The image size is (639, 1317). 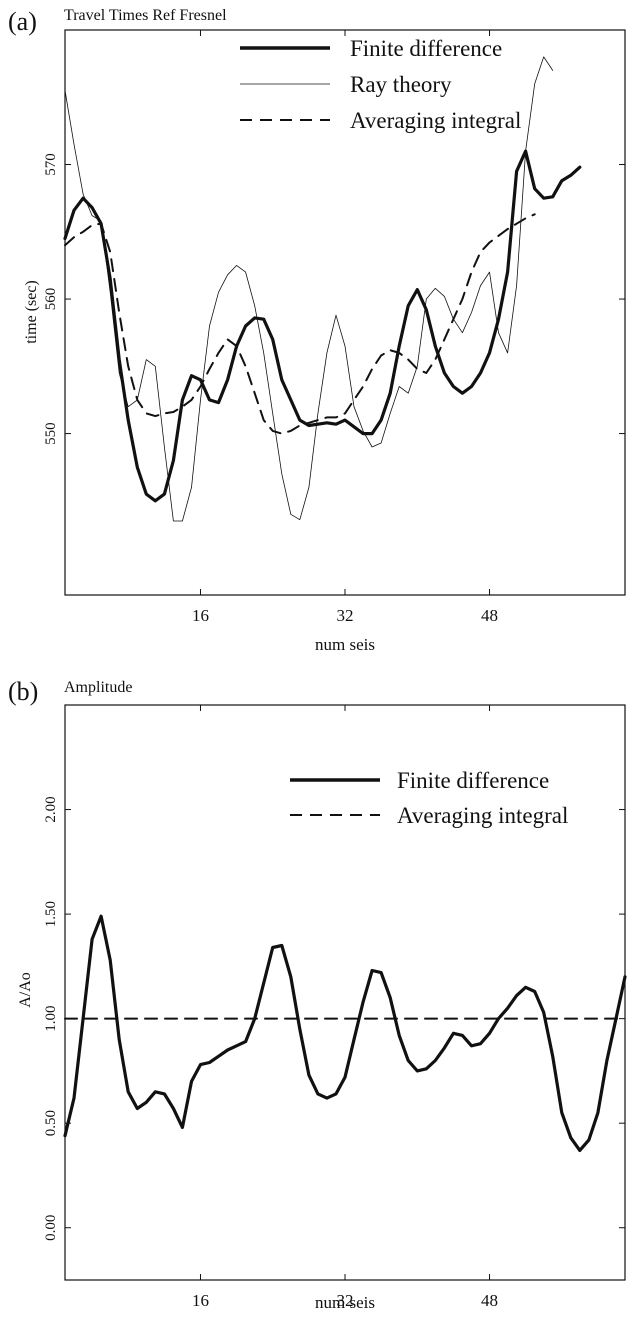 What do you see at coordinates (23, 691) in the screenshot?
I see `panel-b-label: (b)` at bounding box center [23, 691].